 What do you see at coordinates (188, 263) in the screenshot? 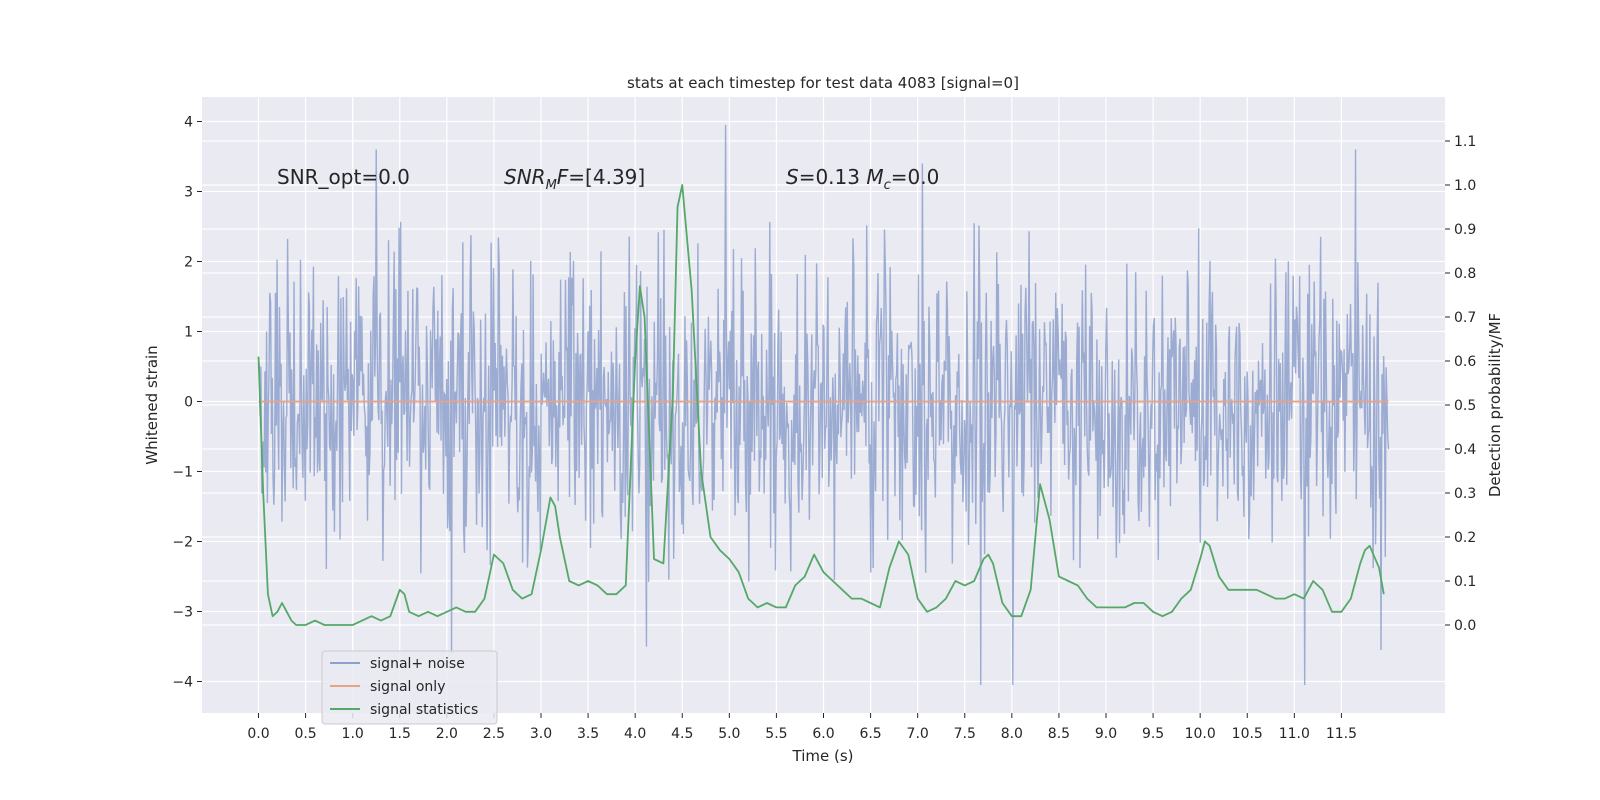
I see `y-left-tick-label: 2` at bounding box center [188, 263].